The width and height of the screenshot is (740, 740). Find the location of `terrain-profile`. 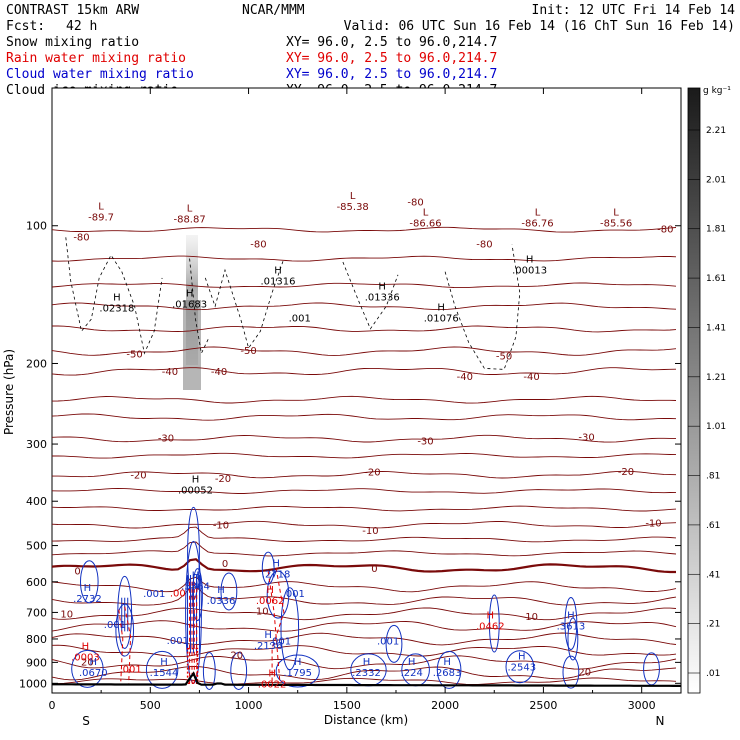

terrain-profile is located at coordinates (366, 679).